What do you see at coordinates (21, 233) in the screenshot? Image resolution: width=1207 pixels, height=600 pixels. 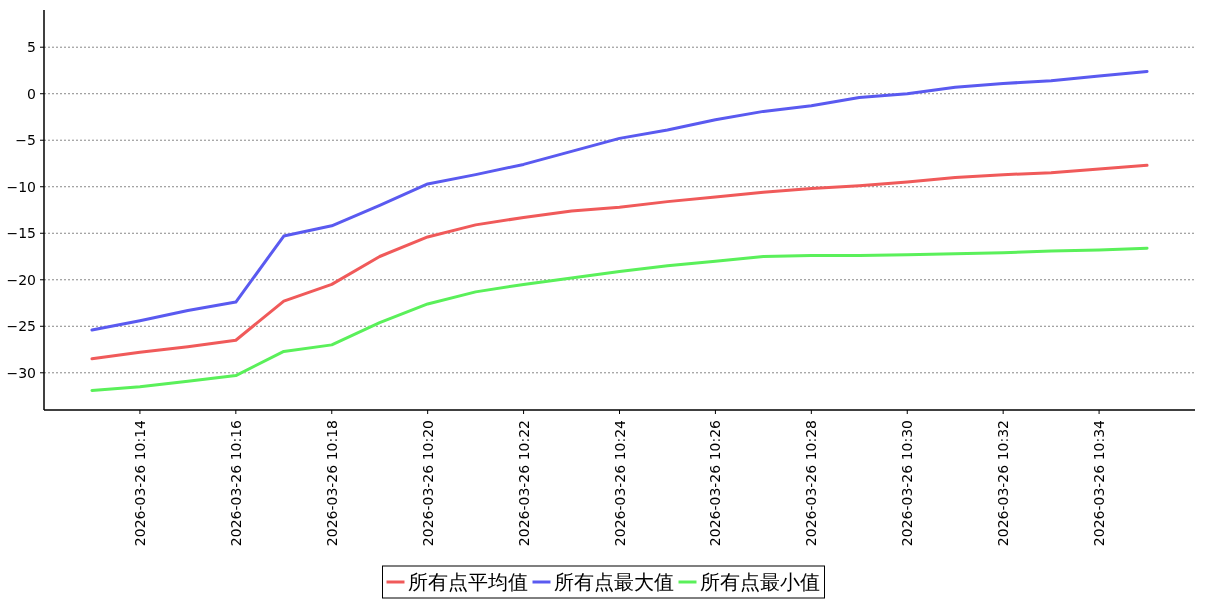 I see `y-tick-label: −15` at bounding box center [21, 233].